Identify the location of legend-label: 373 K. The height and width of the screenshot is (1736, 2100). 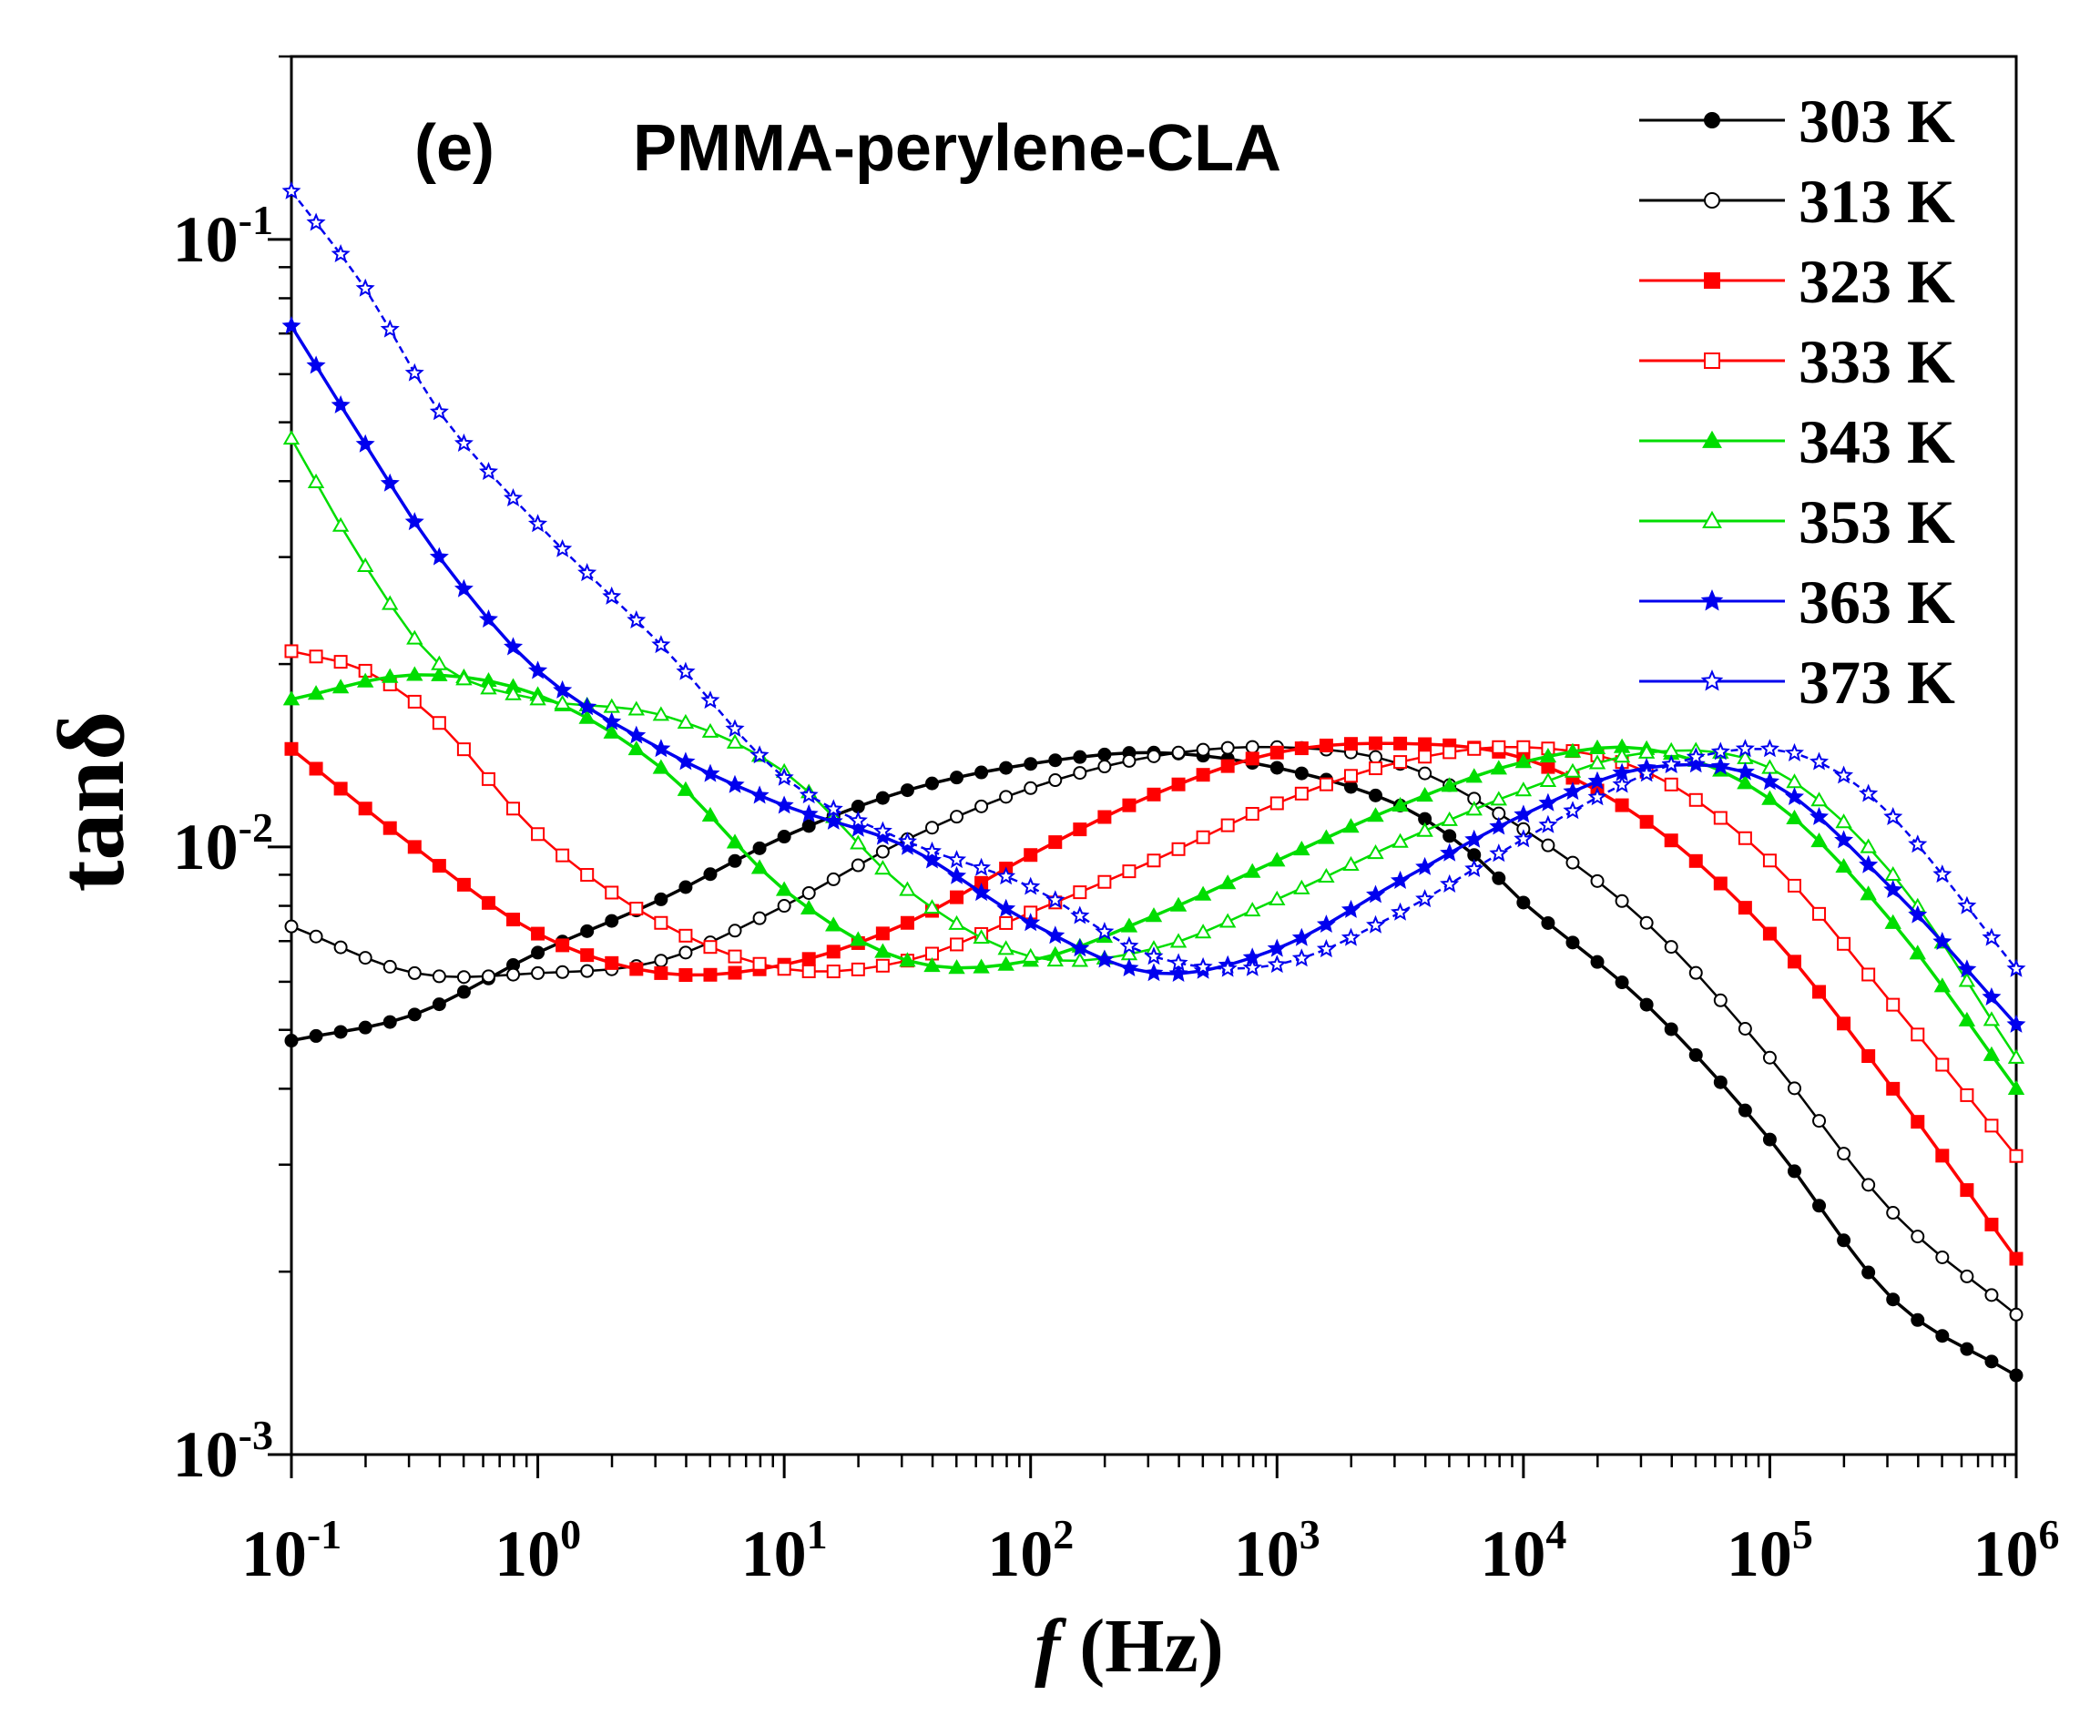
(1877, 682).